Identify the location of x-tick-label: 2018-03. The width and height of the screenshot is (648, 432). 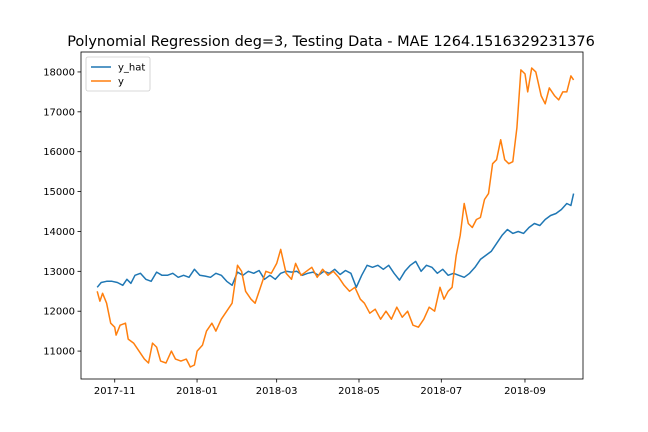
(277, 391).